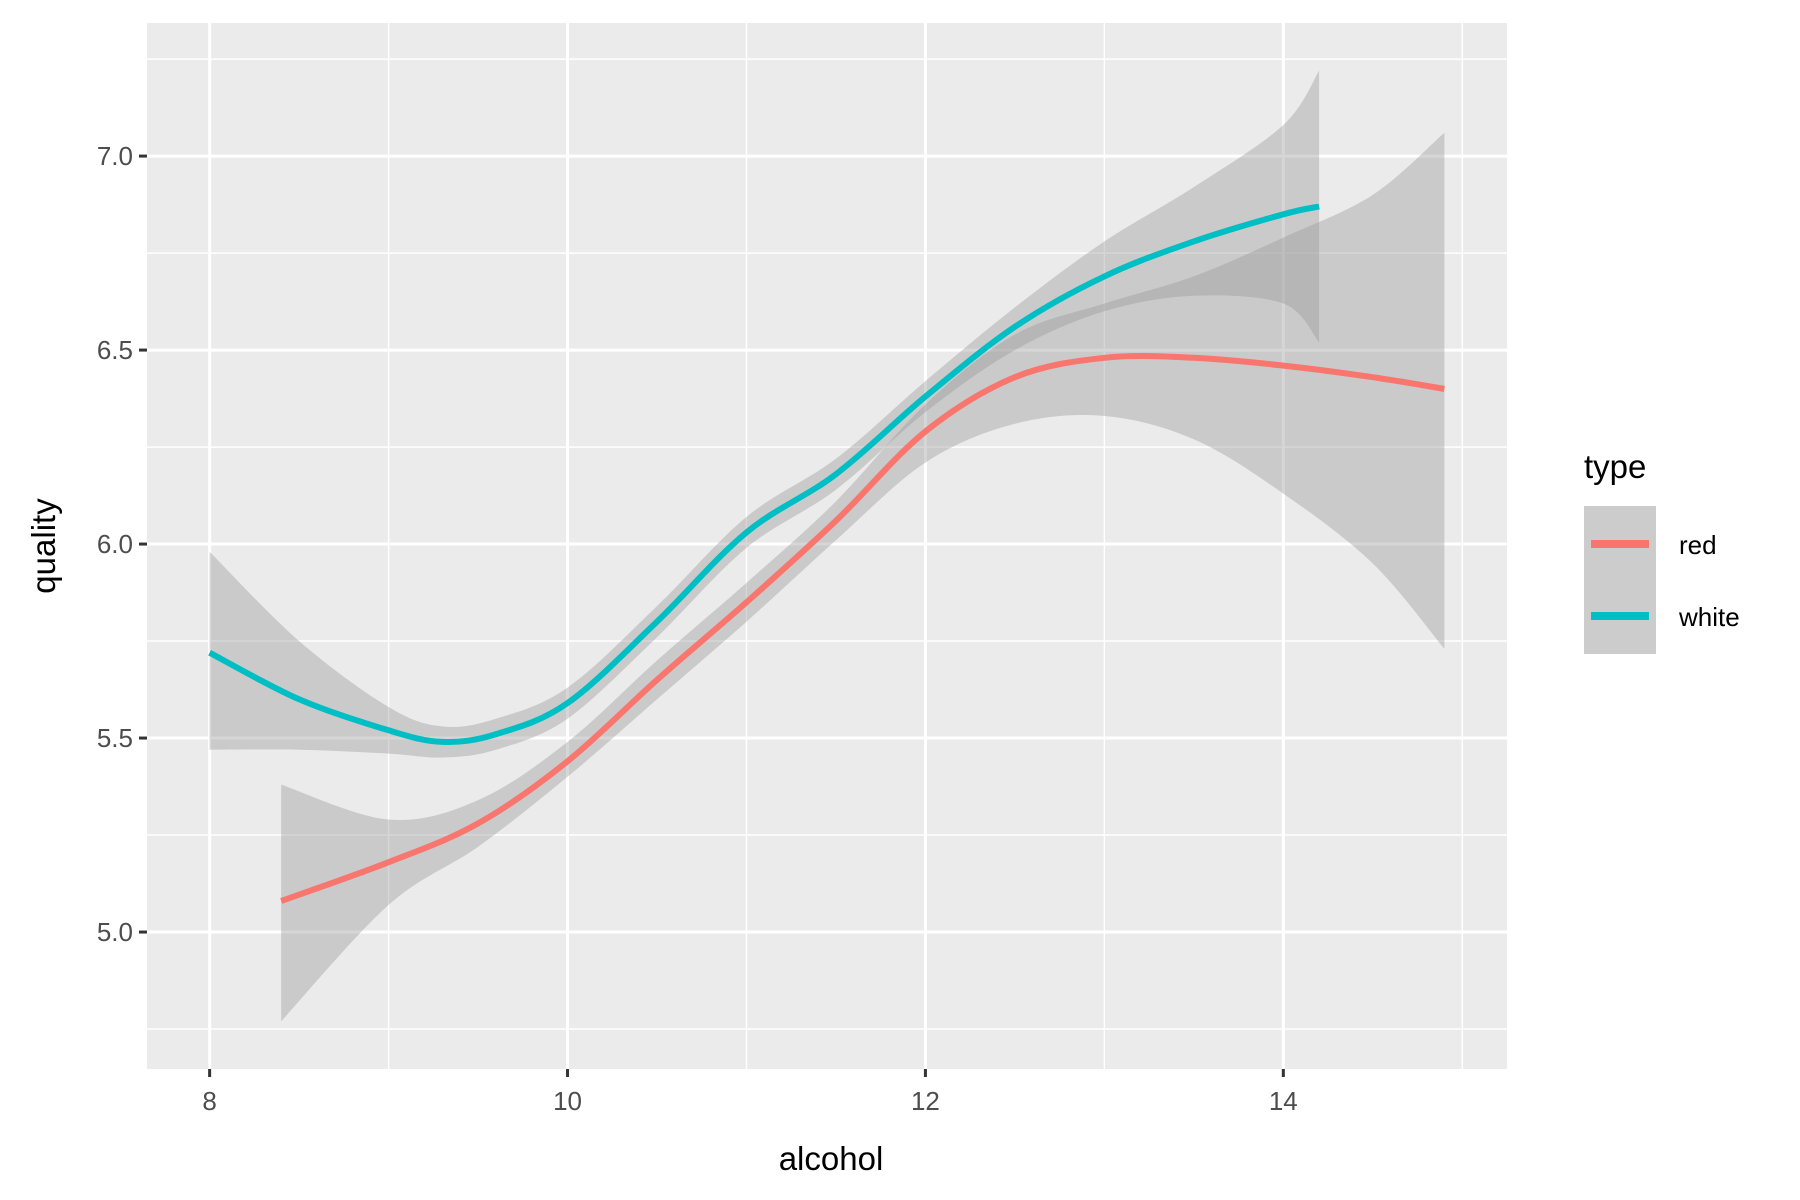  What do you see at coordinates (925, 1101) in the screenshot?
I see `x-tick-label: 12` at bounding box center [925, 1101].